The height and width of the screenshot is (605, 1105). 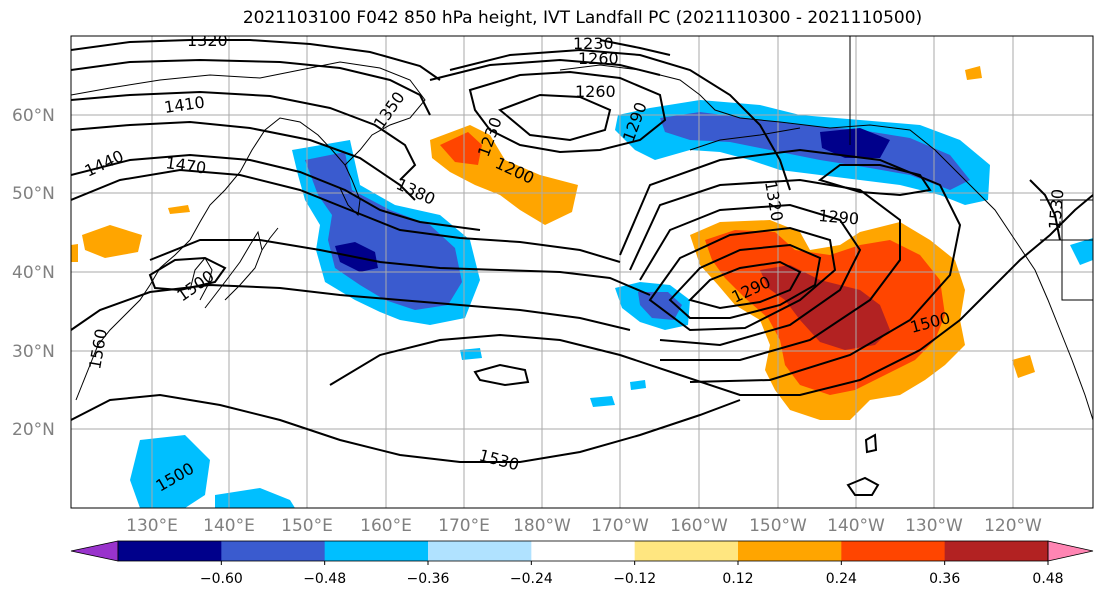 What do you see at coordinates (699, 526) in the screenshot?
I see `lon-label: 160°W` at bounding box center [699, 526].